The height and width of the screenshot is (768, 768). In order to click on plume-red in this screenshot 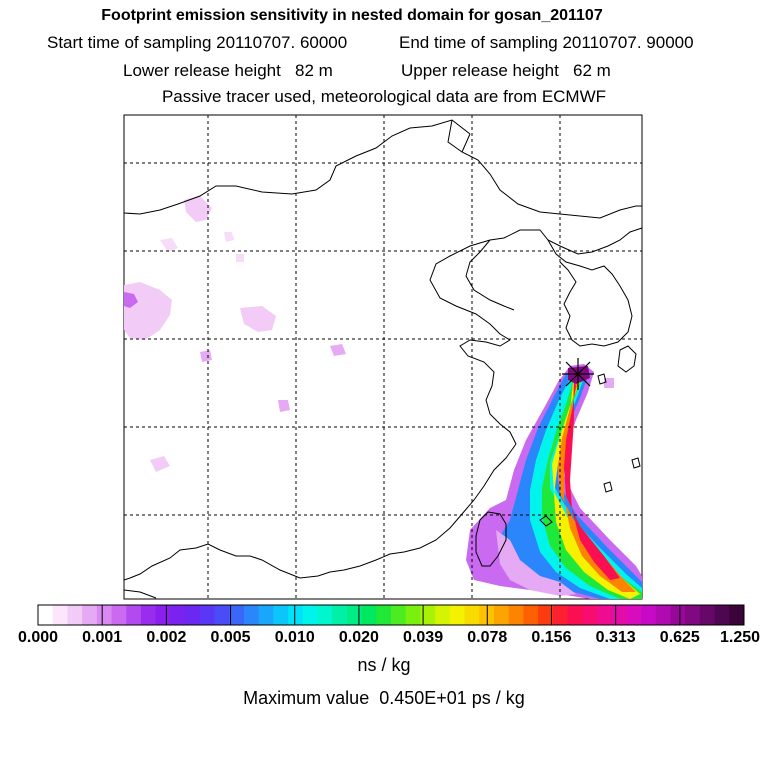, I will do `click(592, 479)`.